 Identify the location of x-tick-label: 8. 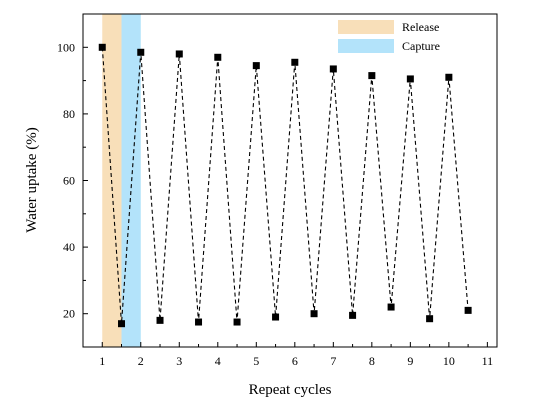
(372, 361).